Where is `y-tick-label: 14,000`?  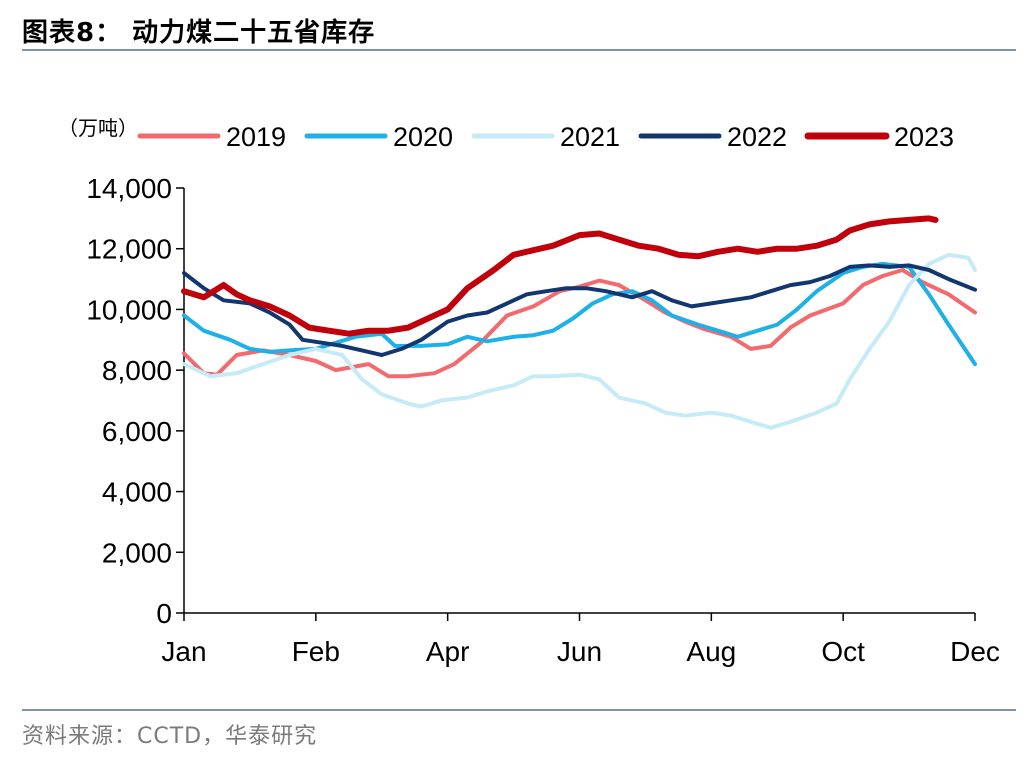 y-tick-label: 14,000 is located at coordinates (129, 188).